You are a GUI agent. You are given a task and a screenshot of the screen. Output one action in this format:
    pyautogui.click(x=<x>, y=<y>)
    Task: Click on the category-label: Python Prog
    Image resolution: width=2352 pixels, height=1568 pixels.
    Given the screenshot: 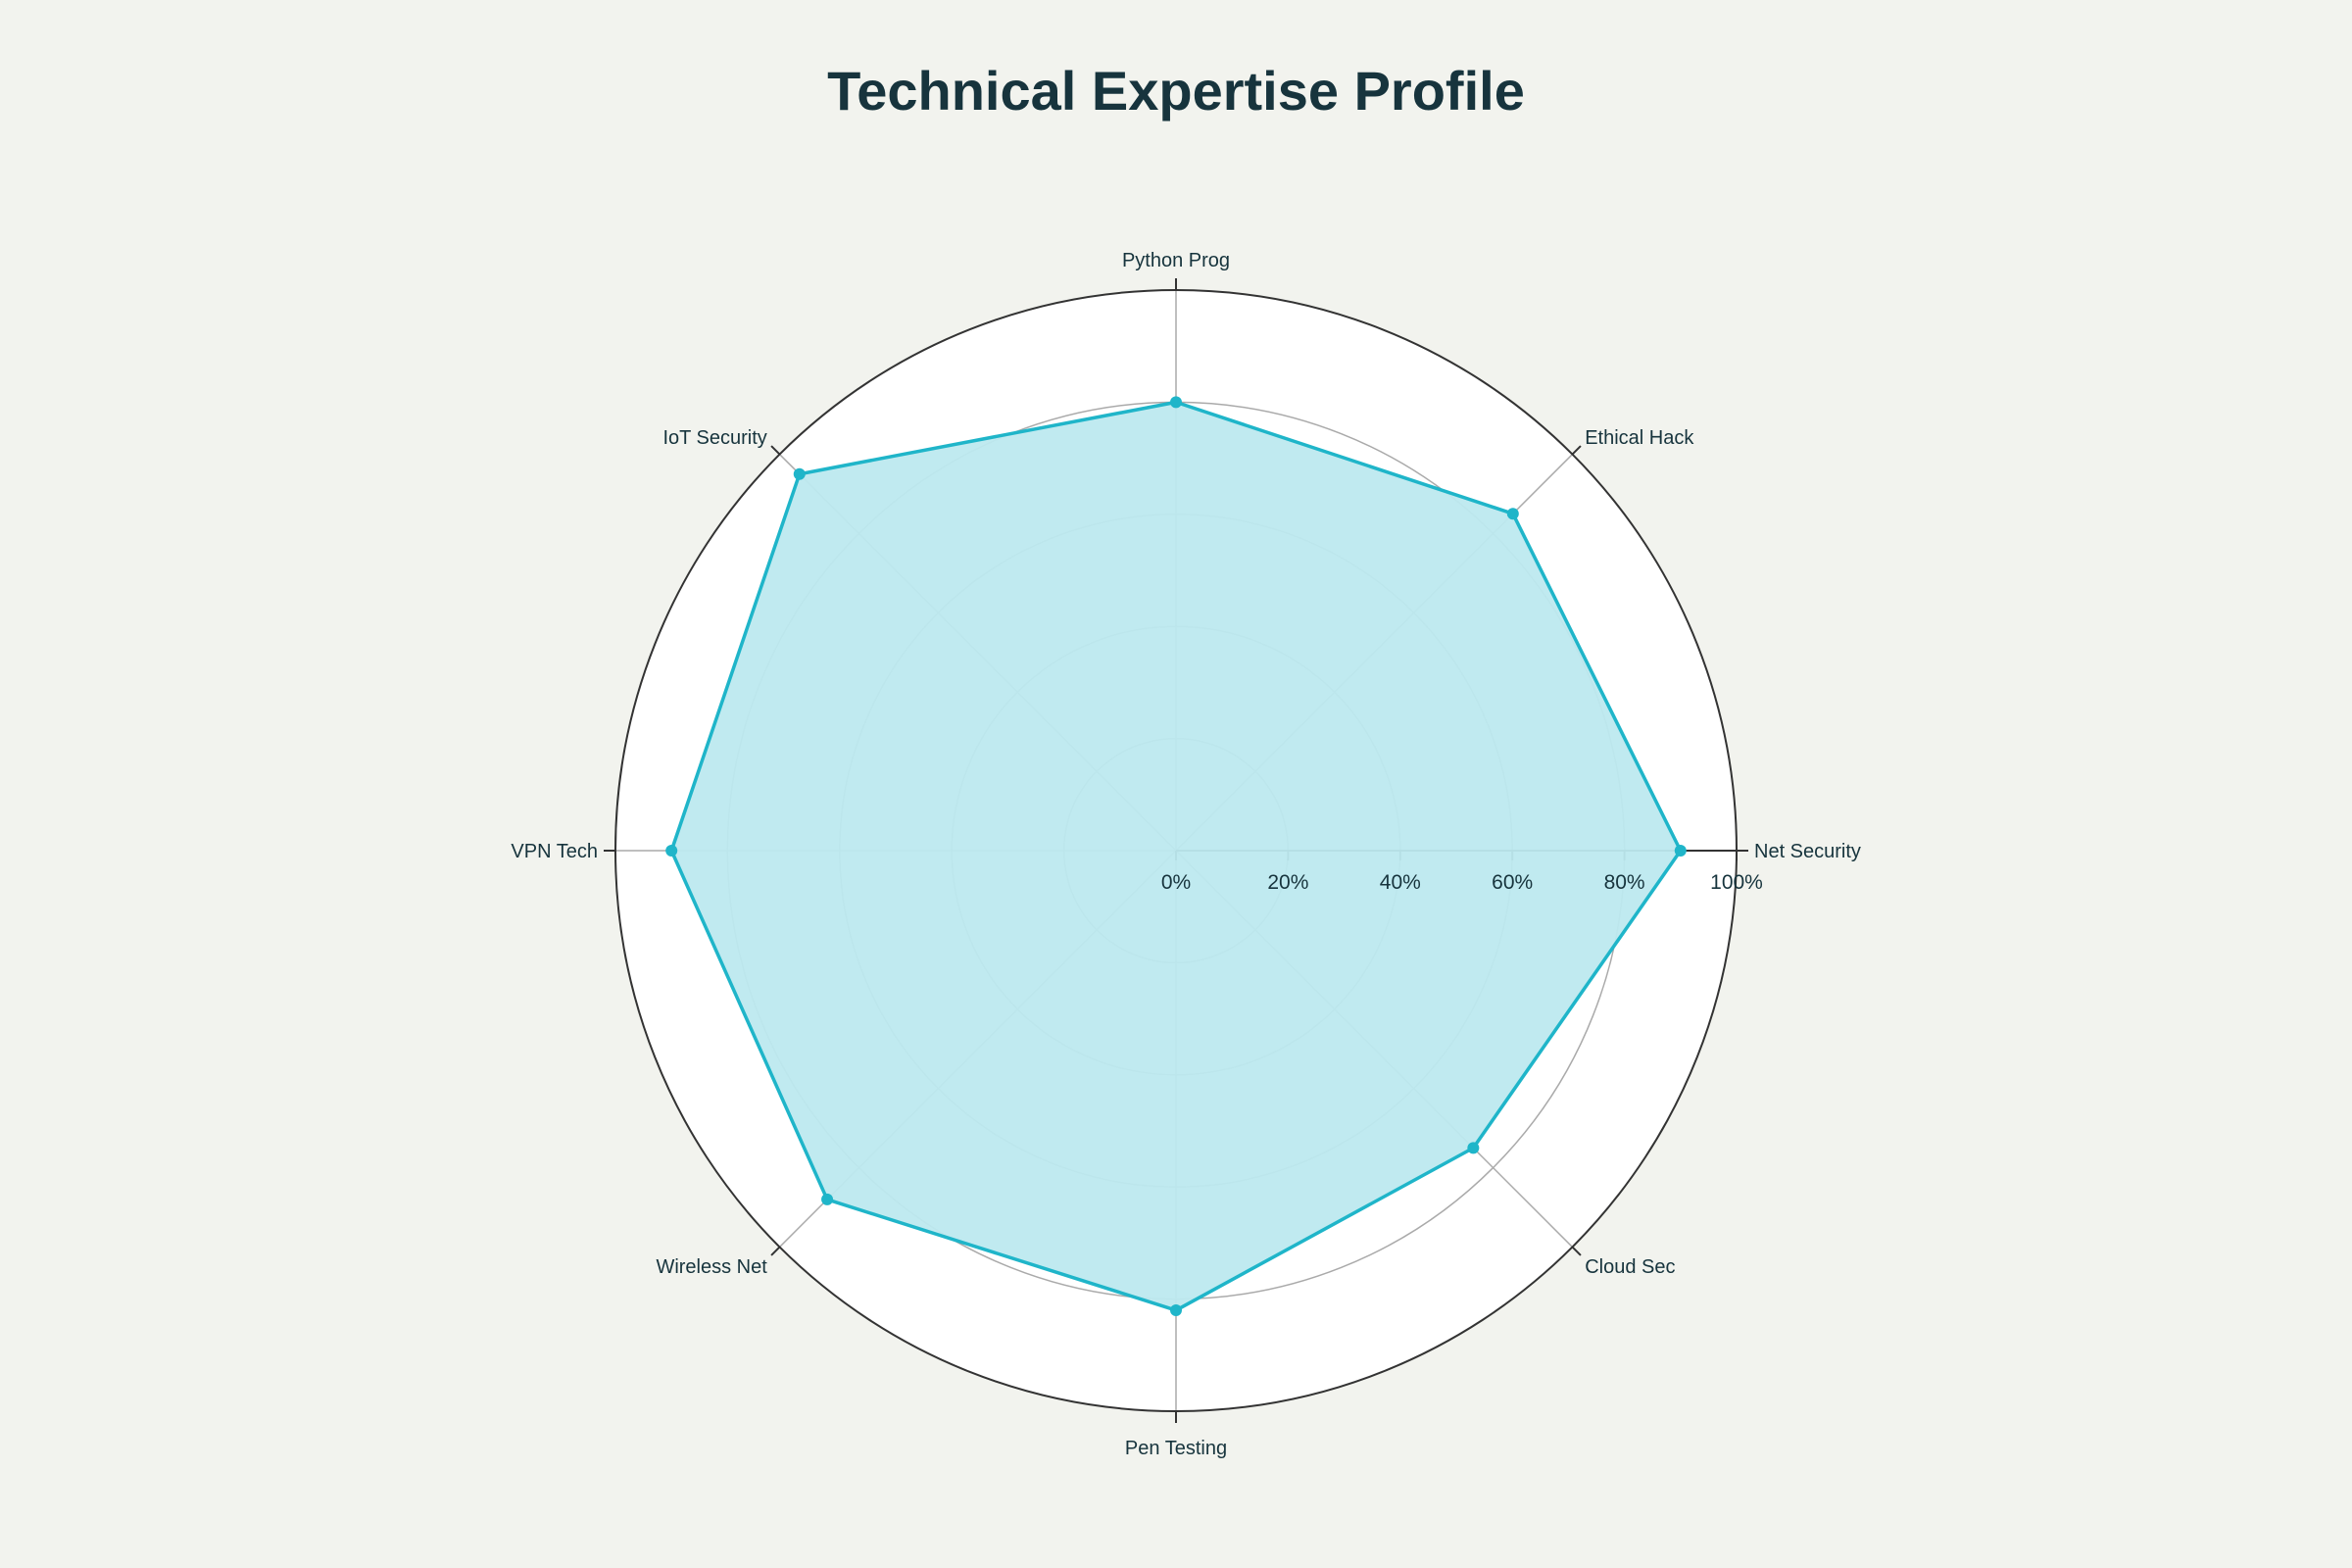 What is the action you would take?
    pyautogui.click(x=1176, y=260)
    